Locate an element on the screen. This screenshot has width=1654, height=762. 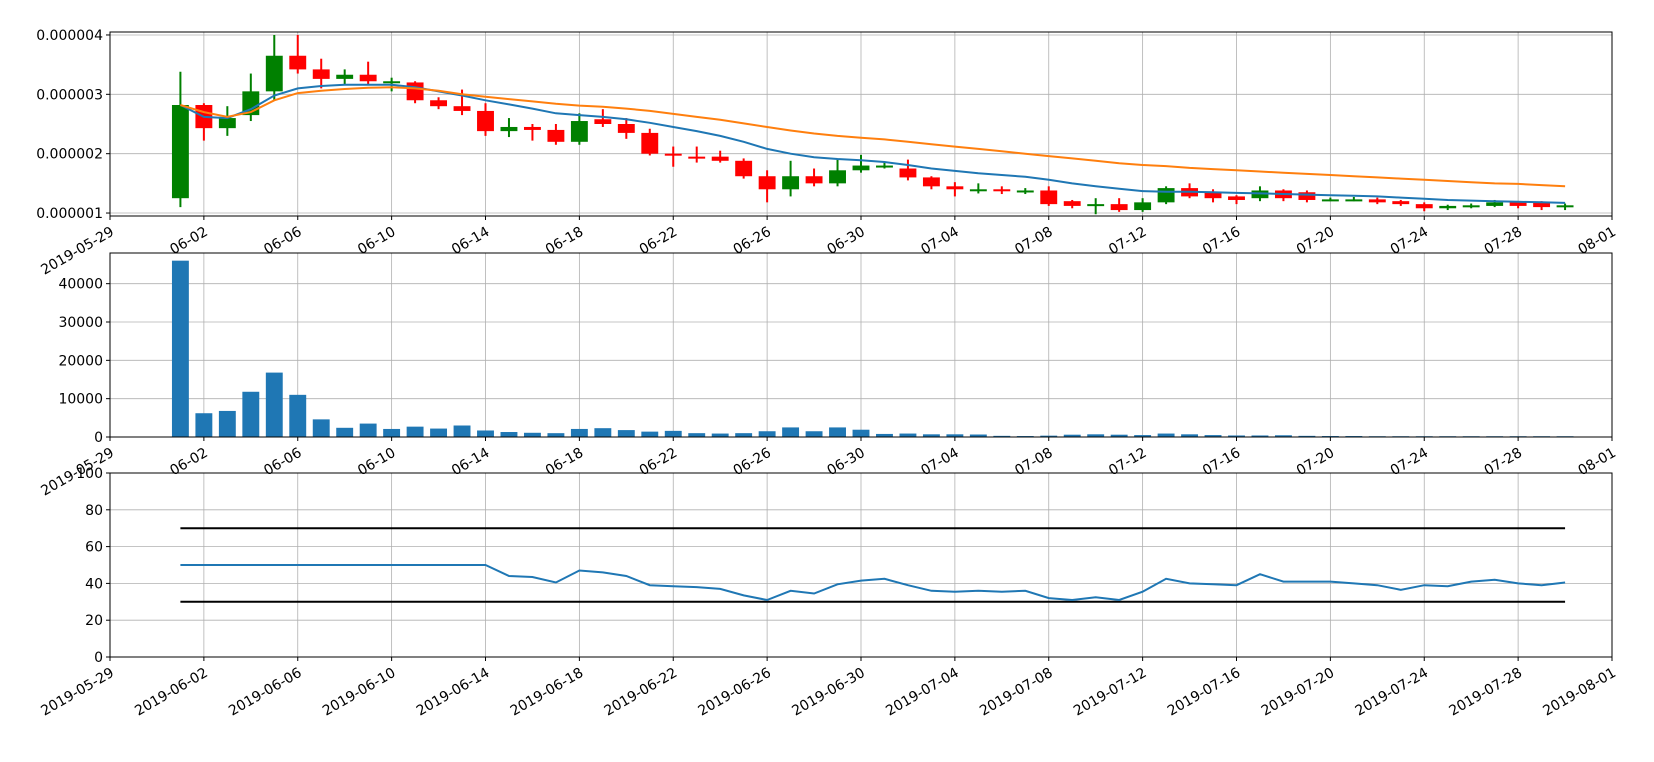
y-tick-label: 100 is located at coordinates (89, 474).